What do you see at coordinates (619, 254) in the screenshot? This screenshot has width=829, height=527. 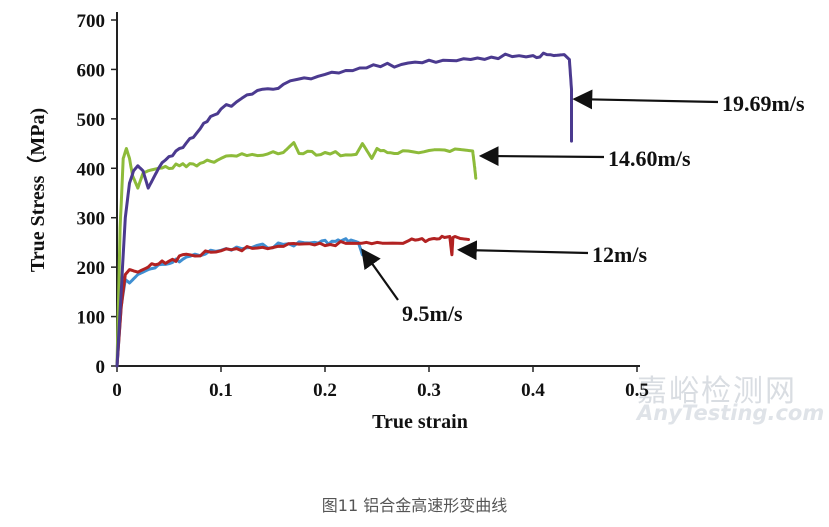 I see `annotation-label: 12m/s` at bounding box center [619, 254].